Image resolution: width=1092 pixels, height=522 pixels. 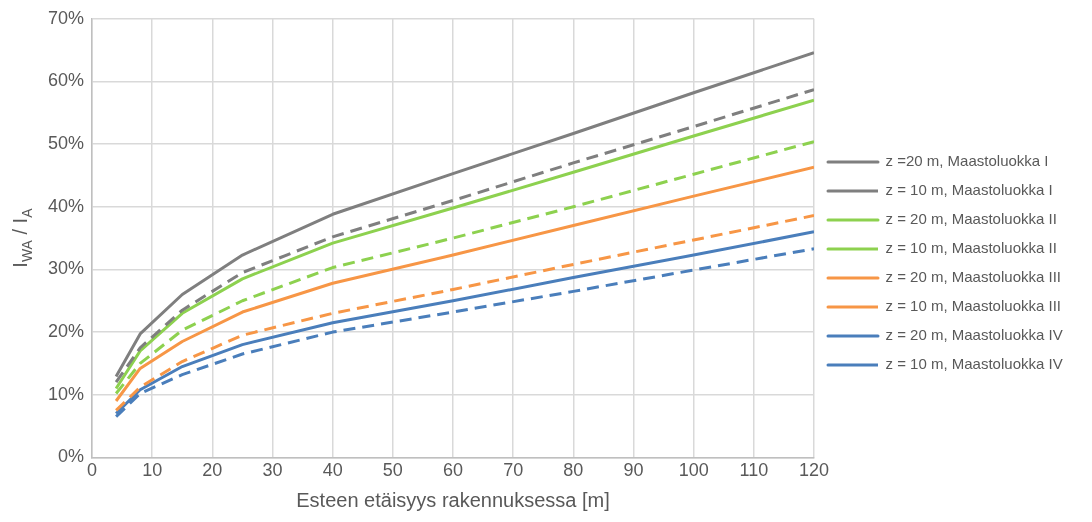 I want to click on y-tick-label: 50%, so click(x=66, y=143).